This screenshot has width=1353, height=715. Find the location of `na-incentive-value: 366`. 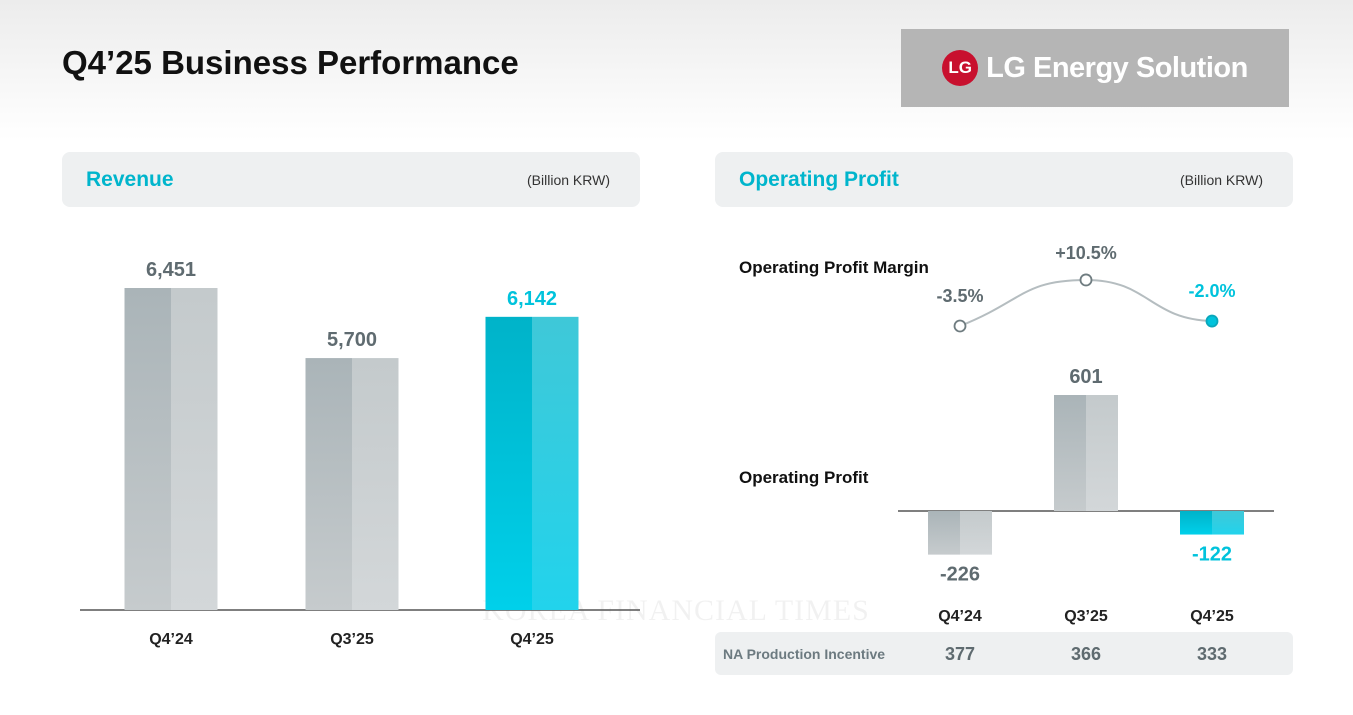

na-incentive-value: 366 is located at coordinates (1086, 654).